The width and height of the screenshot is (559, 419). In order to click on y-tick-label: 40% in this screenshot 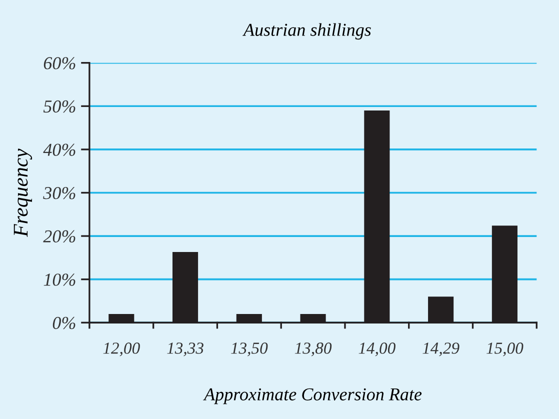, I will do `click(59, 150)`.